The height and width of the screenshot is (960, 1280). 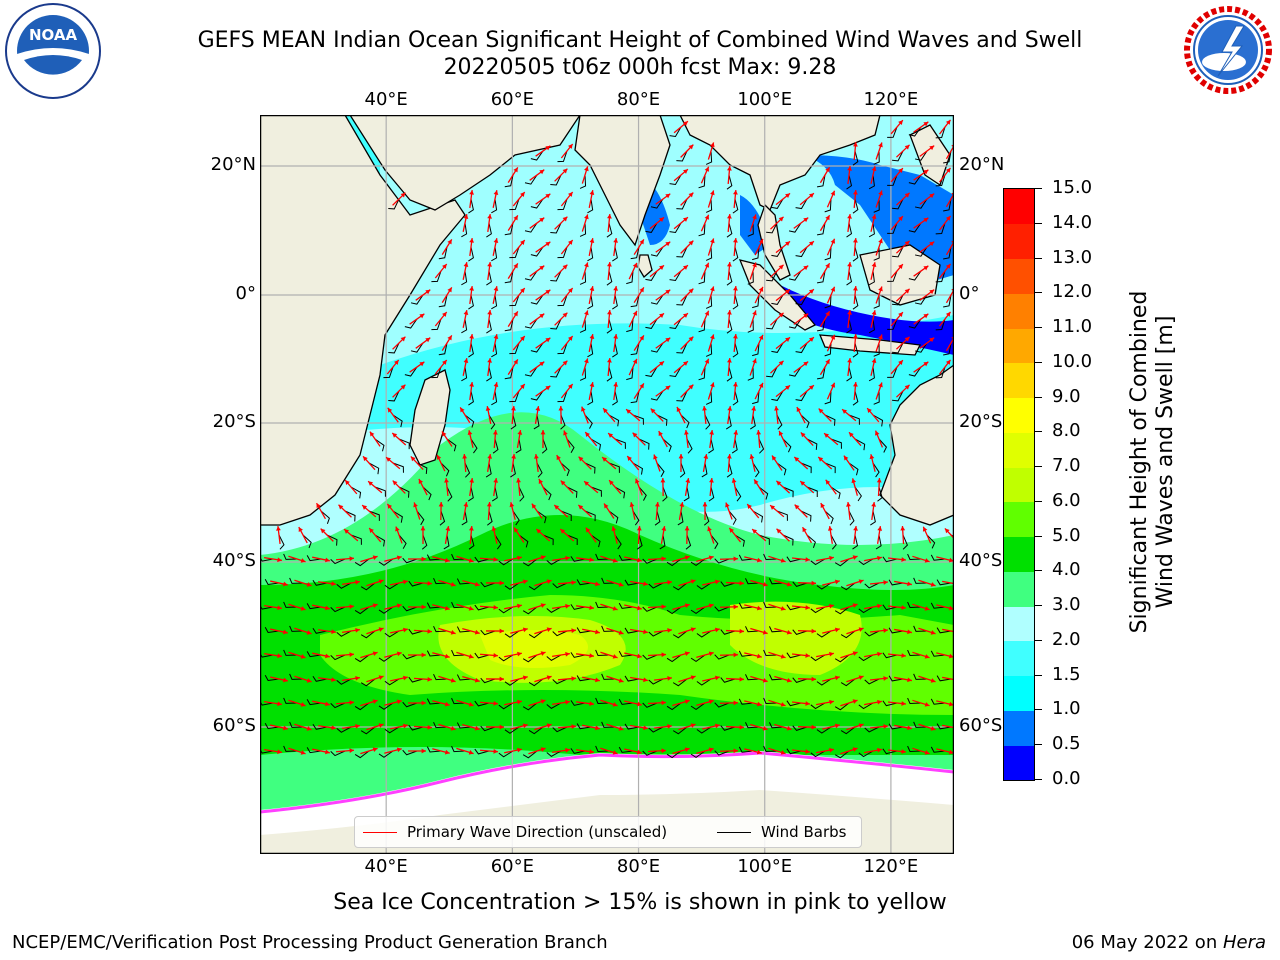 I want to click on wave-arrow, so click(x=948, y=678).